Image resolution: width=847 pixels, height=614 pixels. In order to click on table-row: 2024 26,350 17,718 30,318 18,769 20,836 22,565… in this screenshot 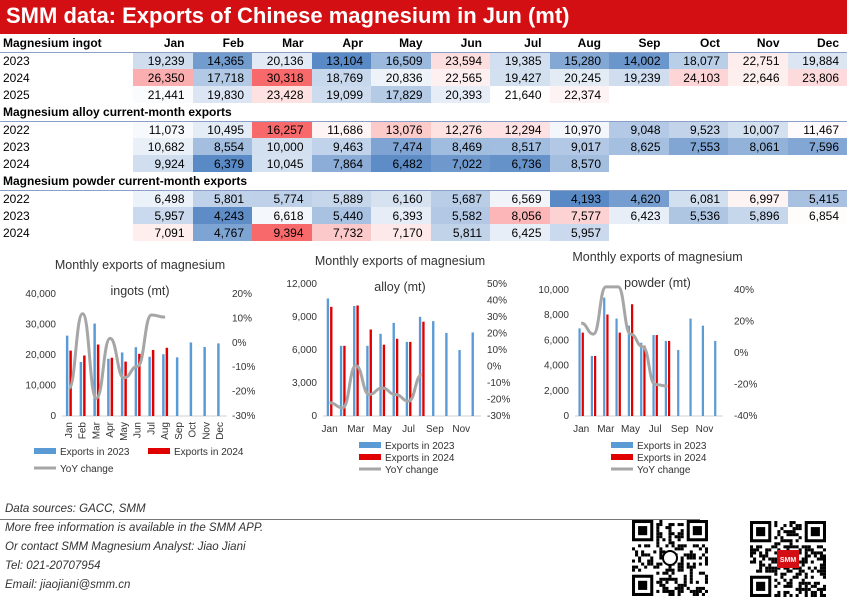, I will do `click(423, 77)`.